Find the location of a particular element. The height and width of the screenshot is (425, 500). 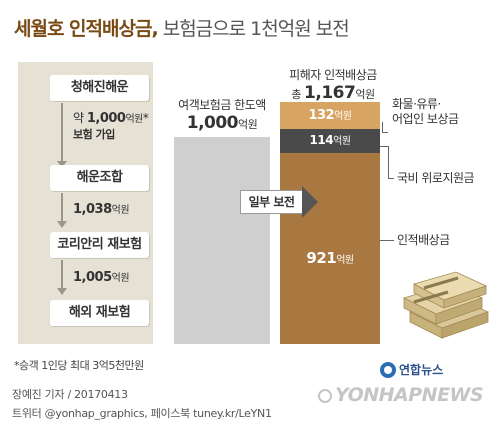

title-main: 세월호 인적배상금 is located at coordinates (83, 29).